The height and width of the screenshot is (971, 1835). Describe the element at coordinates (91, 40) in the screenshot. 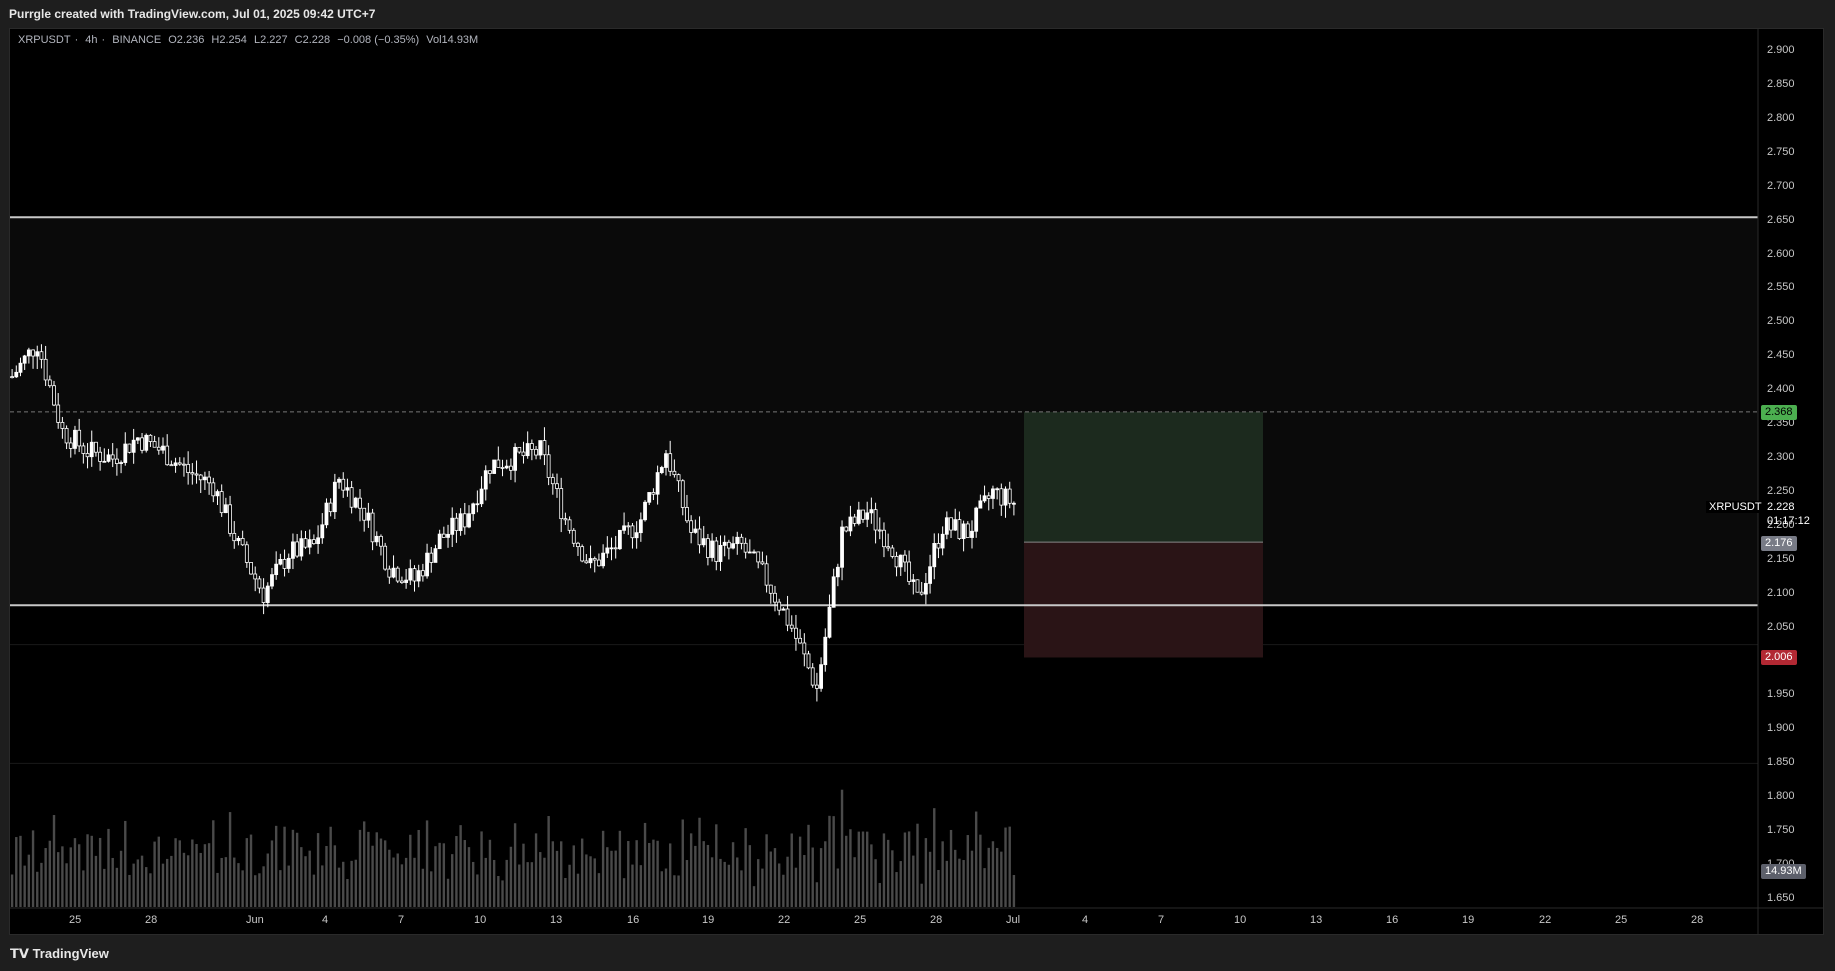

I see `legend-interval: 4h` at that location.